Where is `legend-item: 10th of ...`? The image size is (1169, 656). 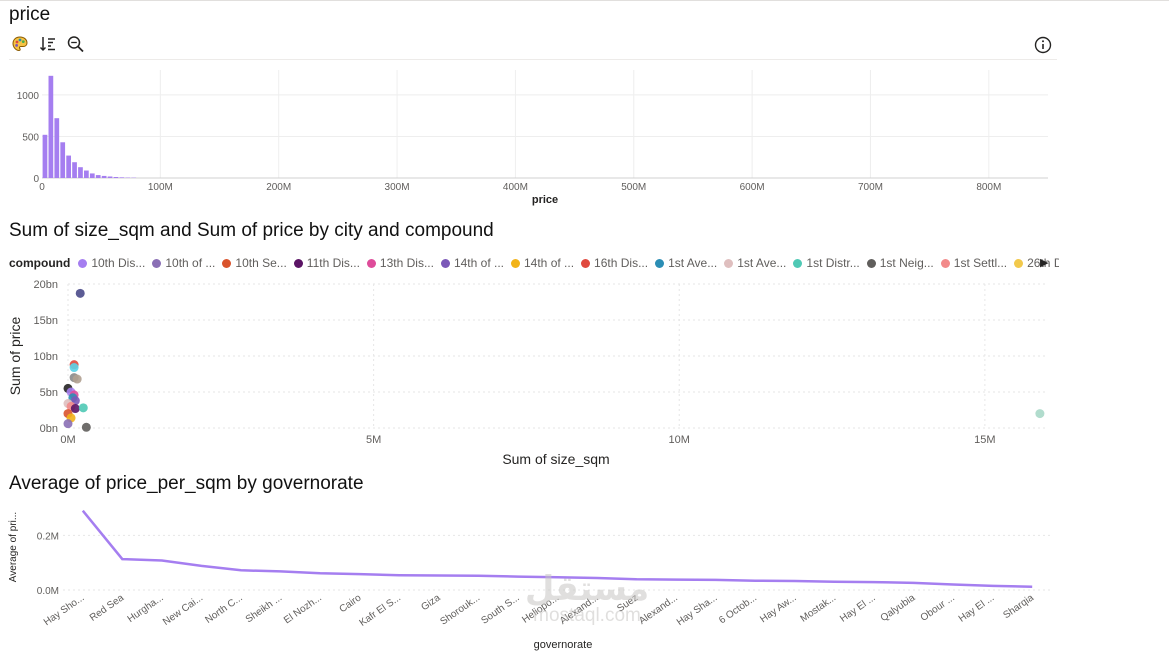 legend-item: 10th of ... is located at coordinates (183, 263).